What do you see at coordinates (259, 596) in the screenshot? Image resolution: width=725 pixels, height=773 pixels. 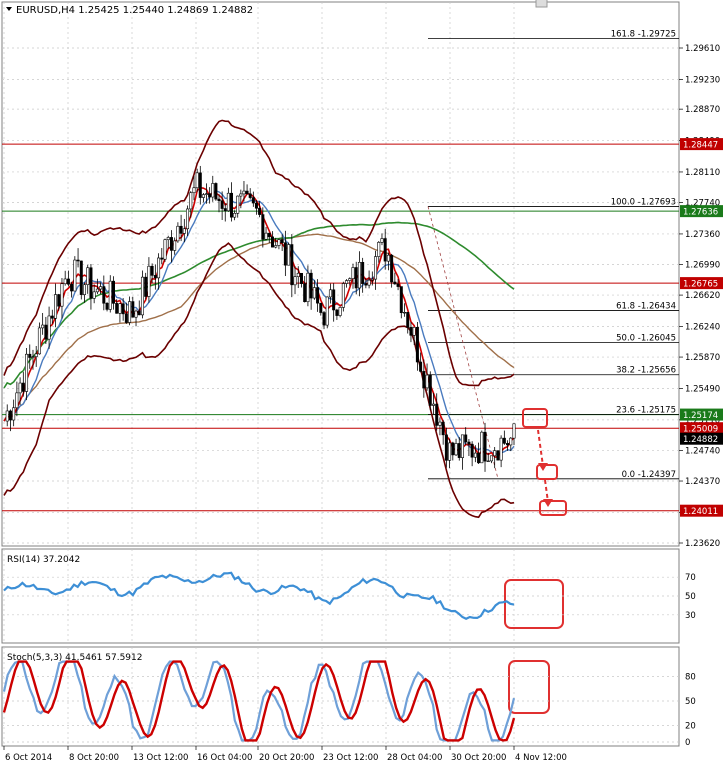 I see `indicator-main-line` at bounding box center [259, 596].